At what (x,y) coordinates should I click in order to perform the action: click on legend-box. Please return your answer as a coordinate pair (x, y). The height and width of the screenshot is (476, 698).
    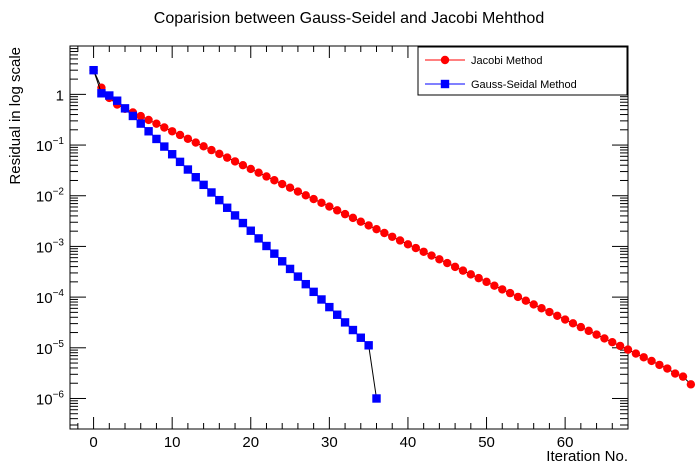
    Looking at the image, I should click on (522, 71).